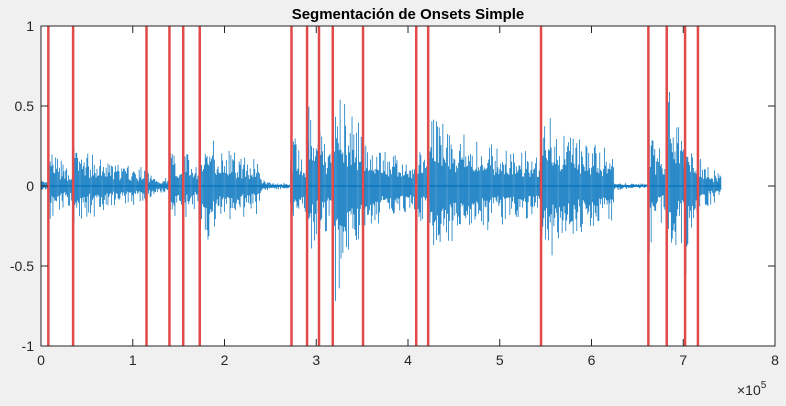 This screenshot has height=406, width=786. I want to click on chart-title: Segmentación de Onsets Simple, so click(408, 14).